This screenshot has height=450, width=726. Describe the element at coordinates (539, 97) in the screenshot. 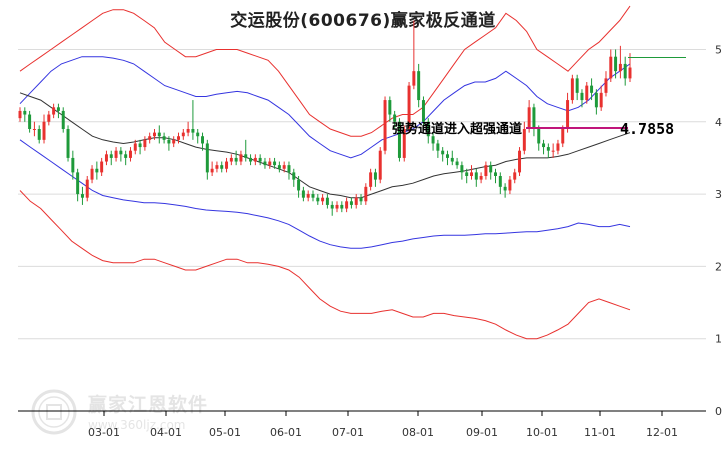

I see `annotation: 强势通道进入超强通道 4.7858` at that location.